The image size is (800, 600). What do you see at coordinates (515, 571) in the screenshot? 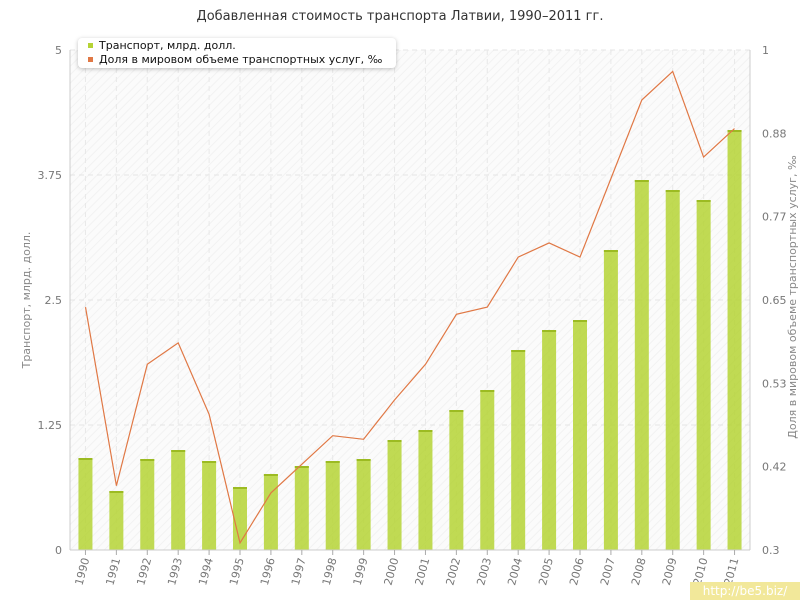
I see `x-tick-label: 2004` at bounding box center [515, 571].